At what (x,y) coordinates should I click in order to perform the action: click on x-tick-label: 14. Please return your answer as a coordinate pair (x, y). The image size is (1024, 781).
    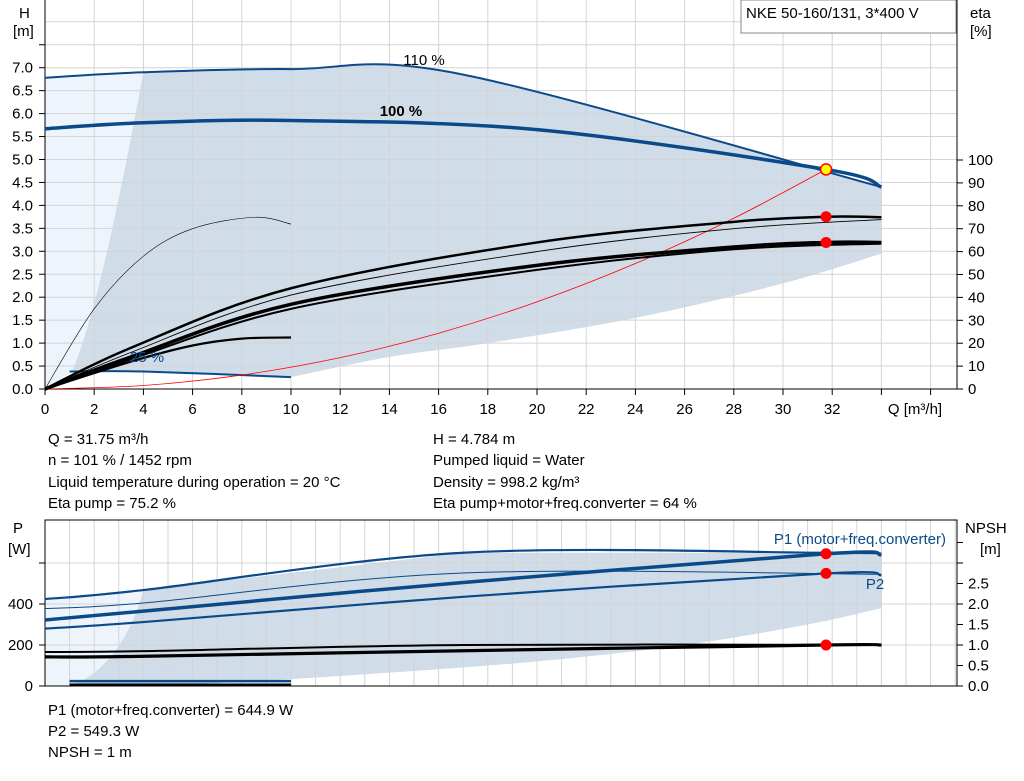
    Looking at the image, I should click on (389, 409).